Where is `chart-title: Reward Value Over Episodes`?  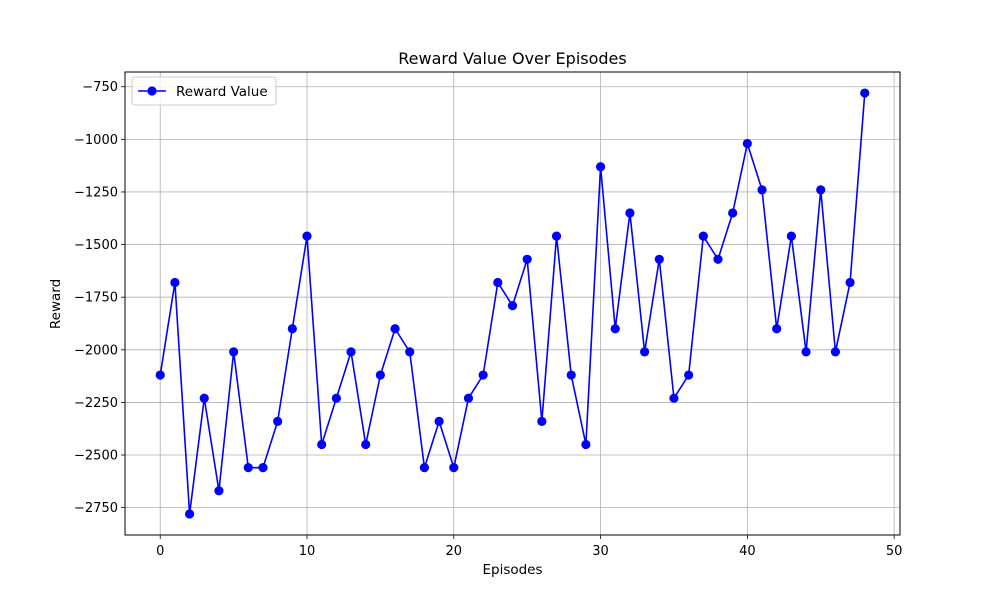
chart-title: Reward Value Over Episodes is located at coordinates (512, 58).